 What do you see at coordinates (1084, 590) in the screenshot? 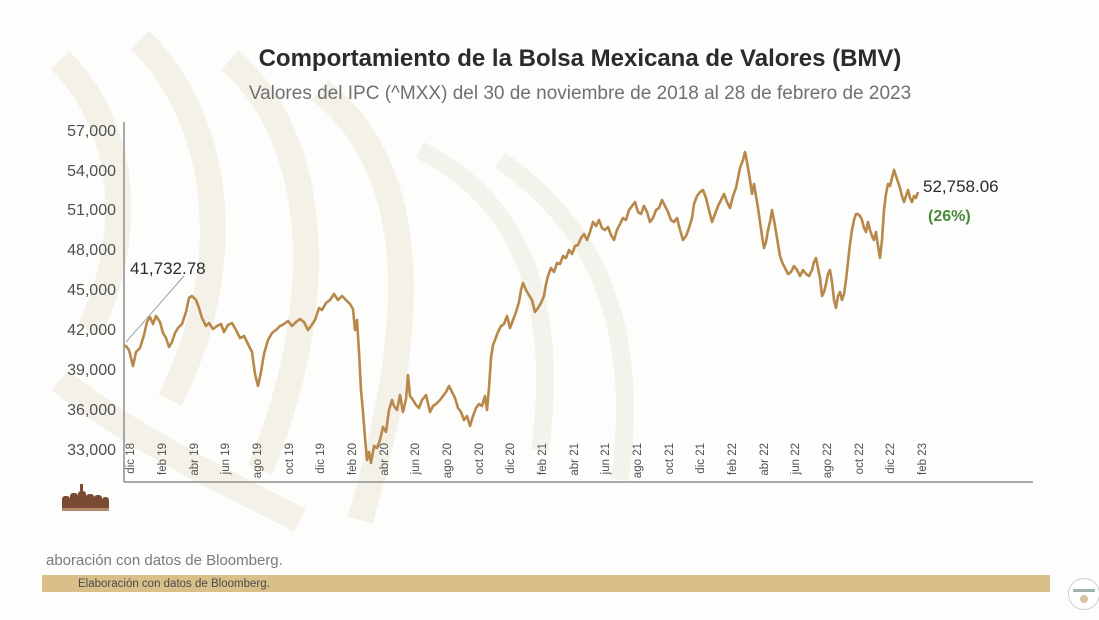
I see `seal-band` at bounding box center [1084, 590].